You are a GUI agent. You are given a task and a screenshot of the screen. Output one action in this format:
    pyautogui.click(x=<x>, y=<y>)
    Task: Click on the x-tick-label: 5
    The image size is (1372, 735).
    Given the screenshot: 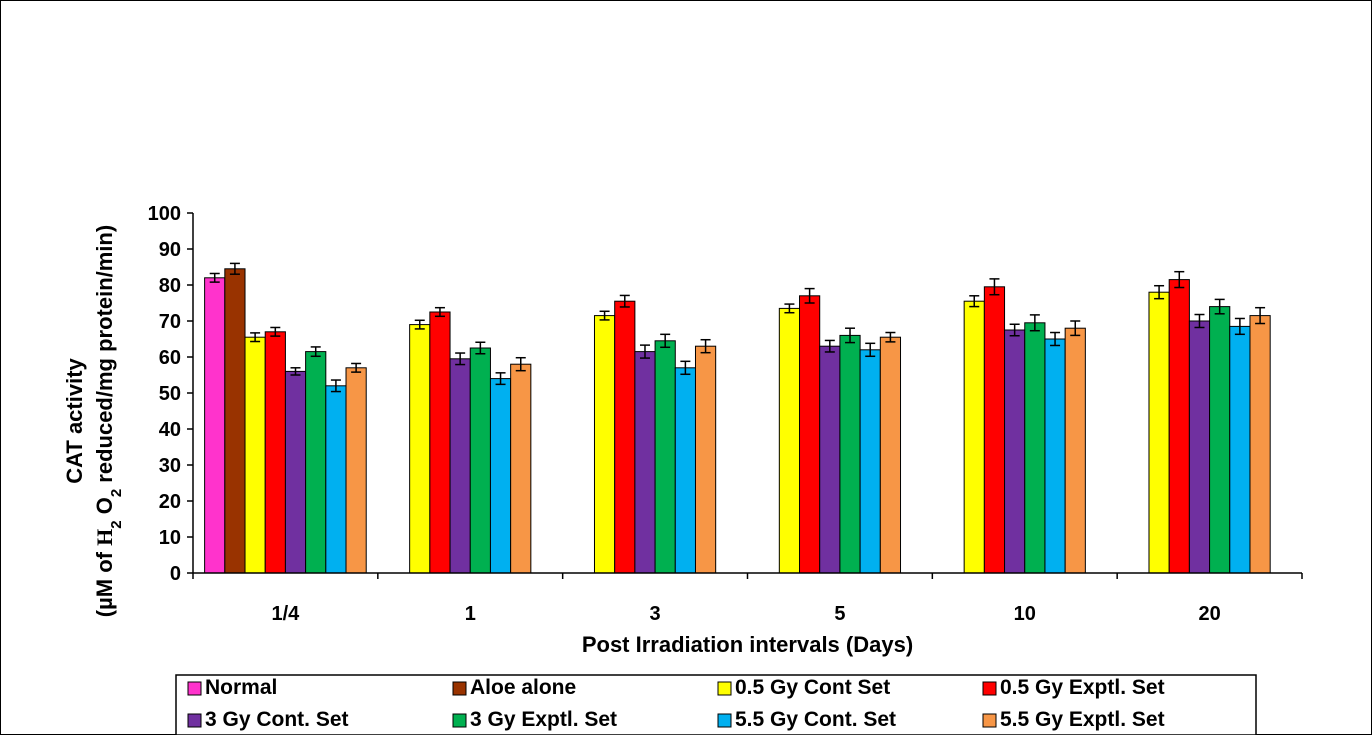 What is the action you would take?
    pyautogui.click(x=839, y=614)
    